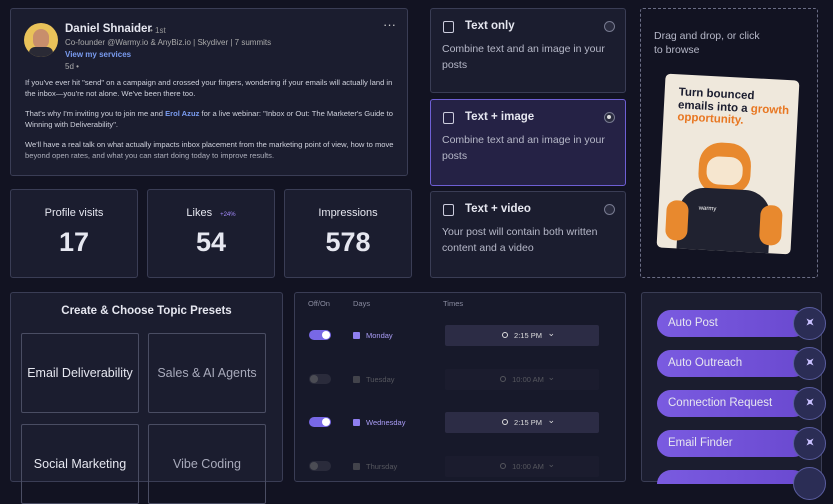  I want to click on day: Wednesday, so click(386, 422).